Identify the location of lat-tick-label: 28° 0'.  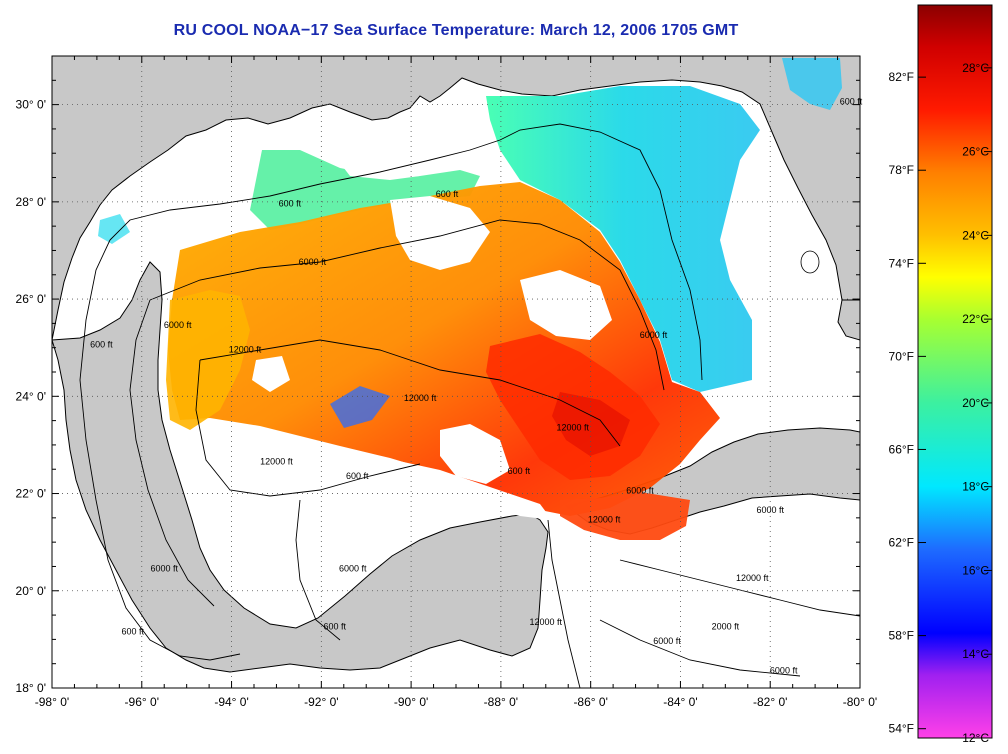
(31, 202).